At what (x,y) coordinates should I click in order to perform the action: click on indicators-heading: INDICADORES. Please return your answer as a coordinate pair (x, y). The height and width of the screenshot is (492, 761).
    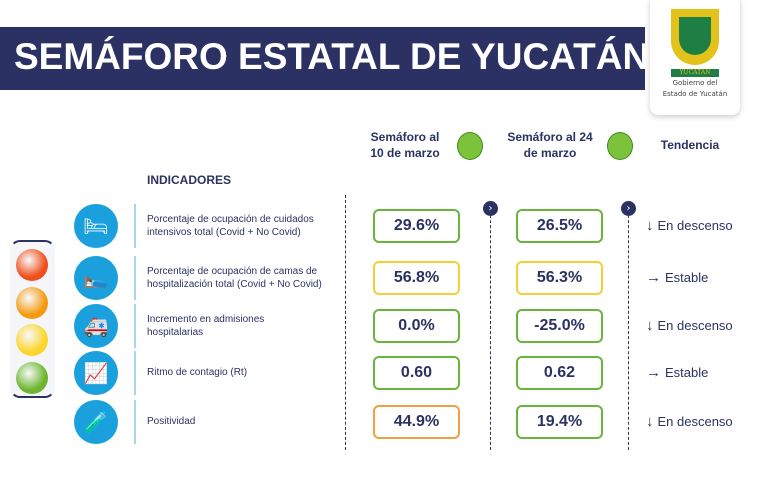
    Looking at the image, I should click on (189, 180).